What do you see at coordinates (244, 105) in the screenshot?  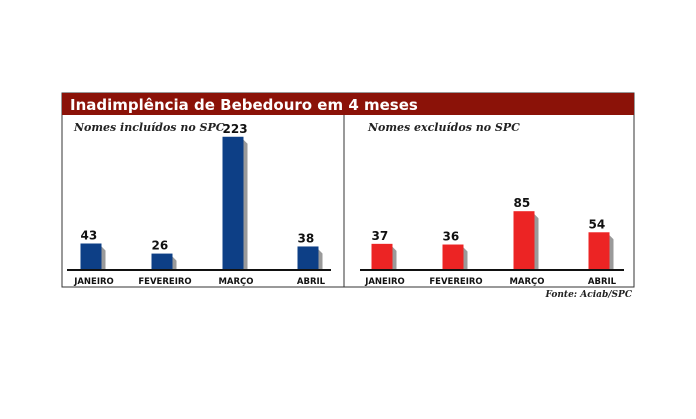 I see `chart-title: Inadimplência de Bebedouro em 4 meses` at bounding box center [244, 105].